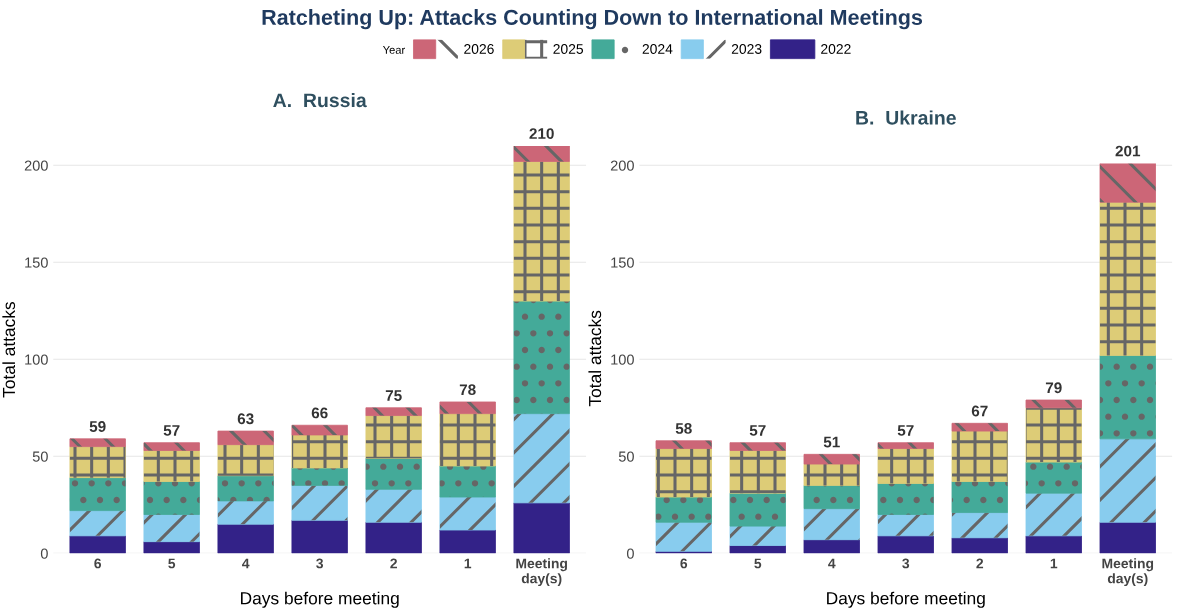  I want to click on total-label: 63, so click(245, 419).